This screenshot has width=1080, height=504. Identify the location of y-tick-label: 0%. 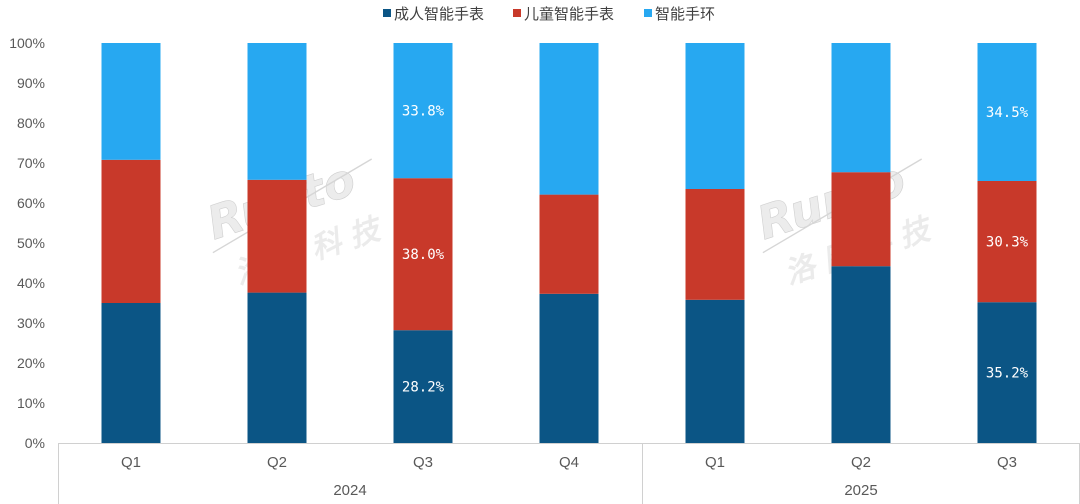
(35, 443).